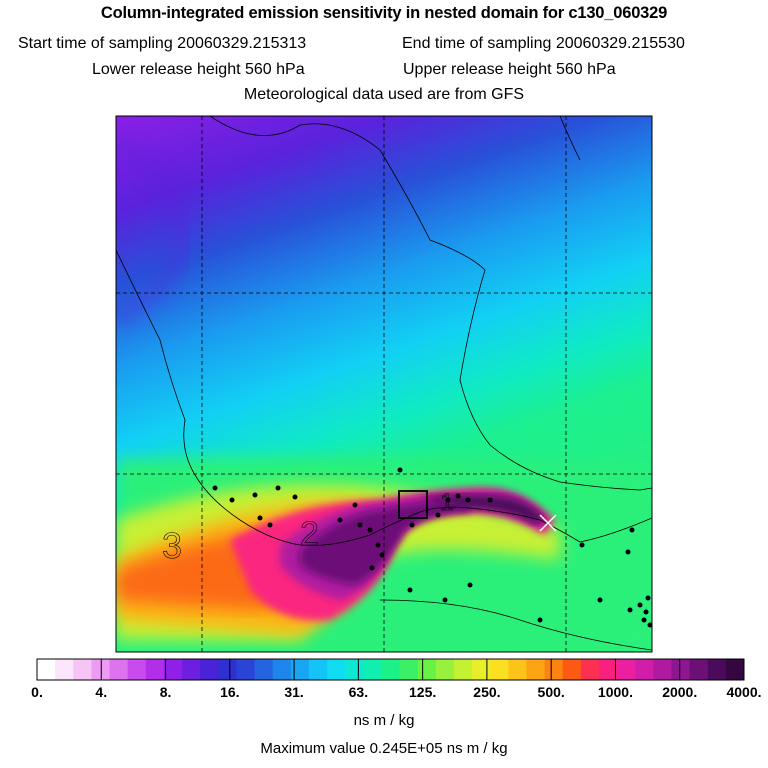  I want to click on meteo-source-label: Meteorological data used are from GFS, so click(384, 94).